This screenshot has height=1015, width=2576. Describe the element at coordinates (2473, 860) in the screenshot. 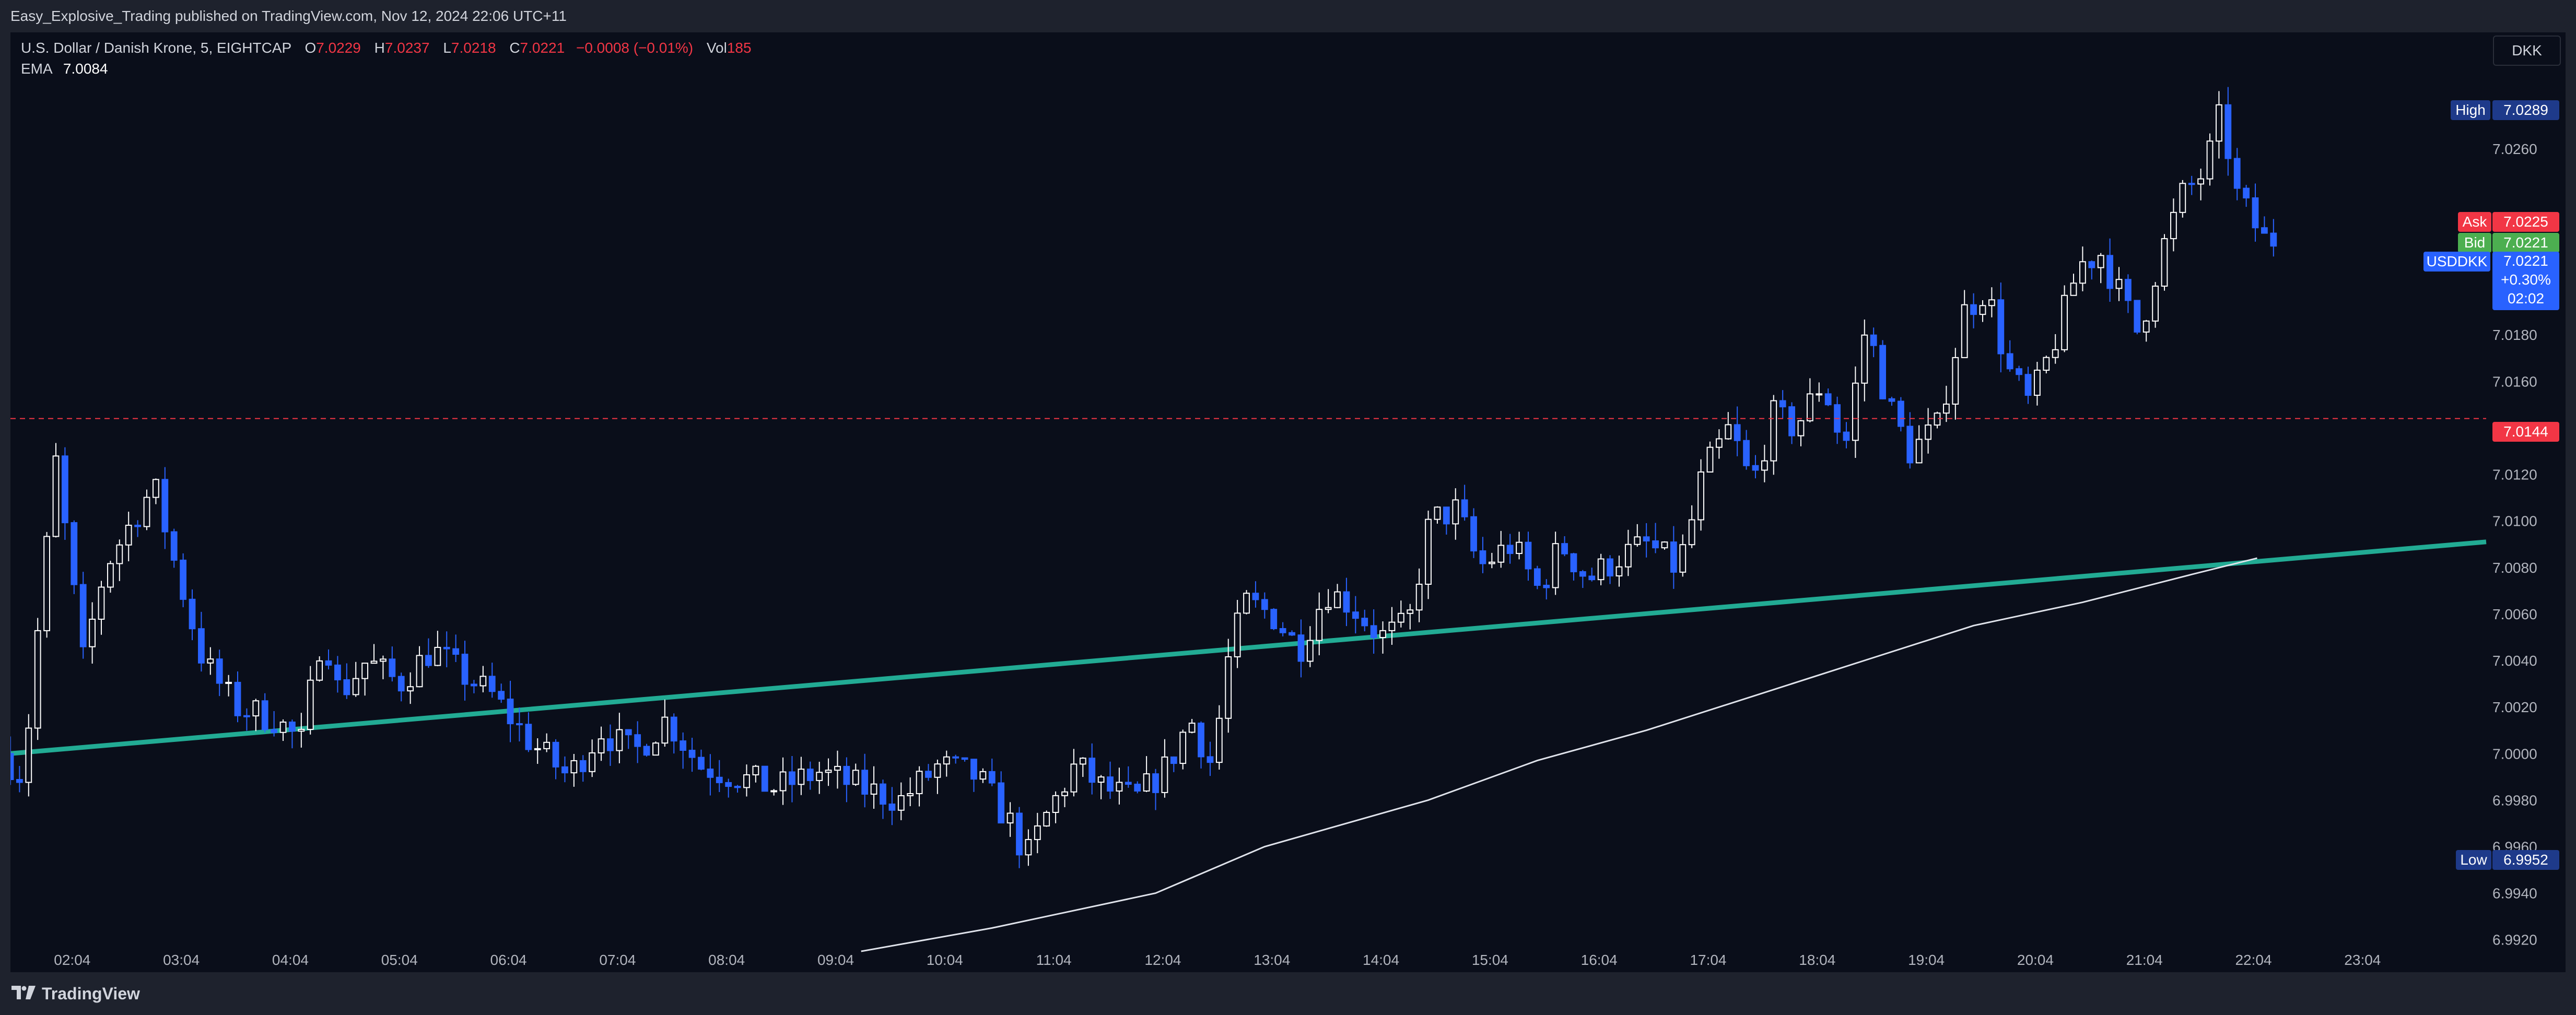

I see `low-tag: Low` at that location.